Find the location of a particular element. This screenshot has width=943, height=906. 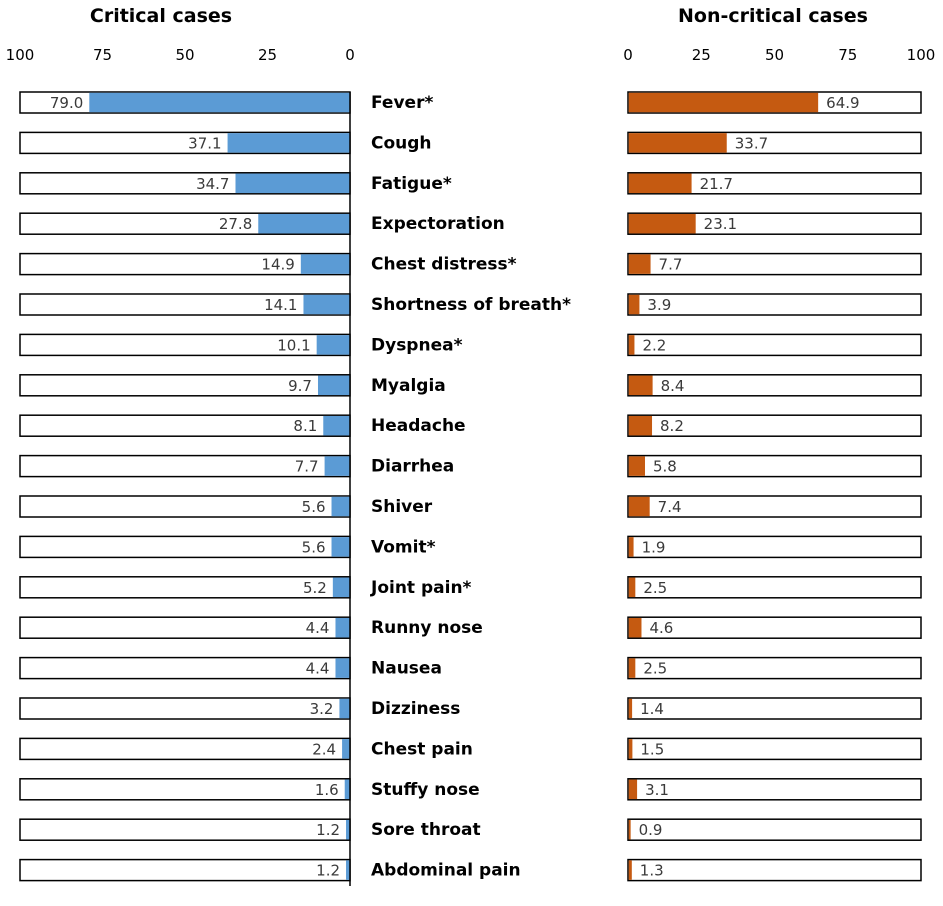

noncritical-value-label: 2.5 is located at coordinates (655, 669).